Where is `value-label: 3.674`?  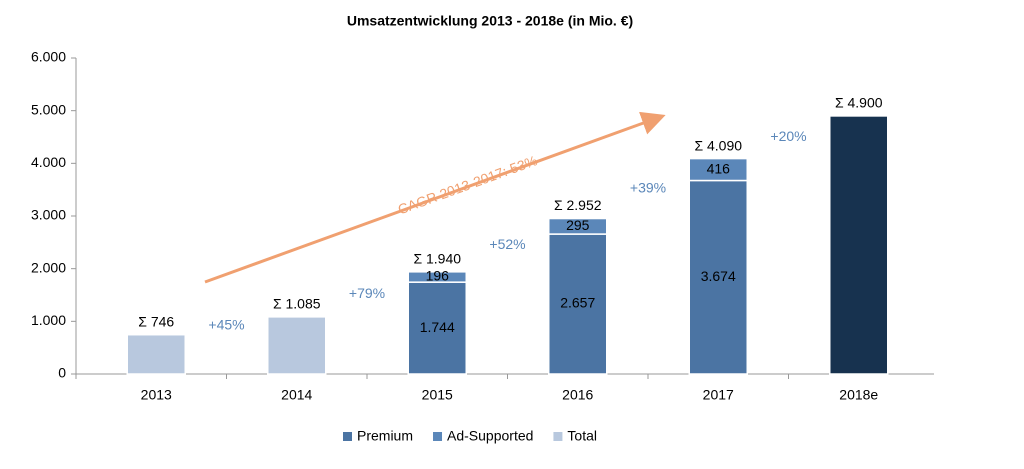
value-label: 3.674 is located at coordinates (718, 276).